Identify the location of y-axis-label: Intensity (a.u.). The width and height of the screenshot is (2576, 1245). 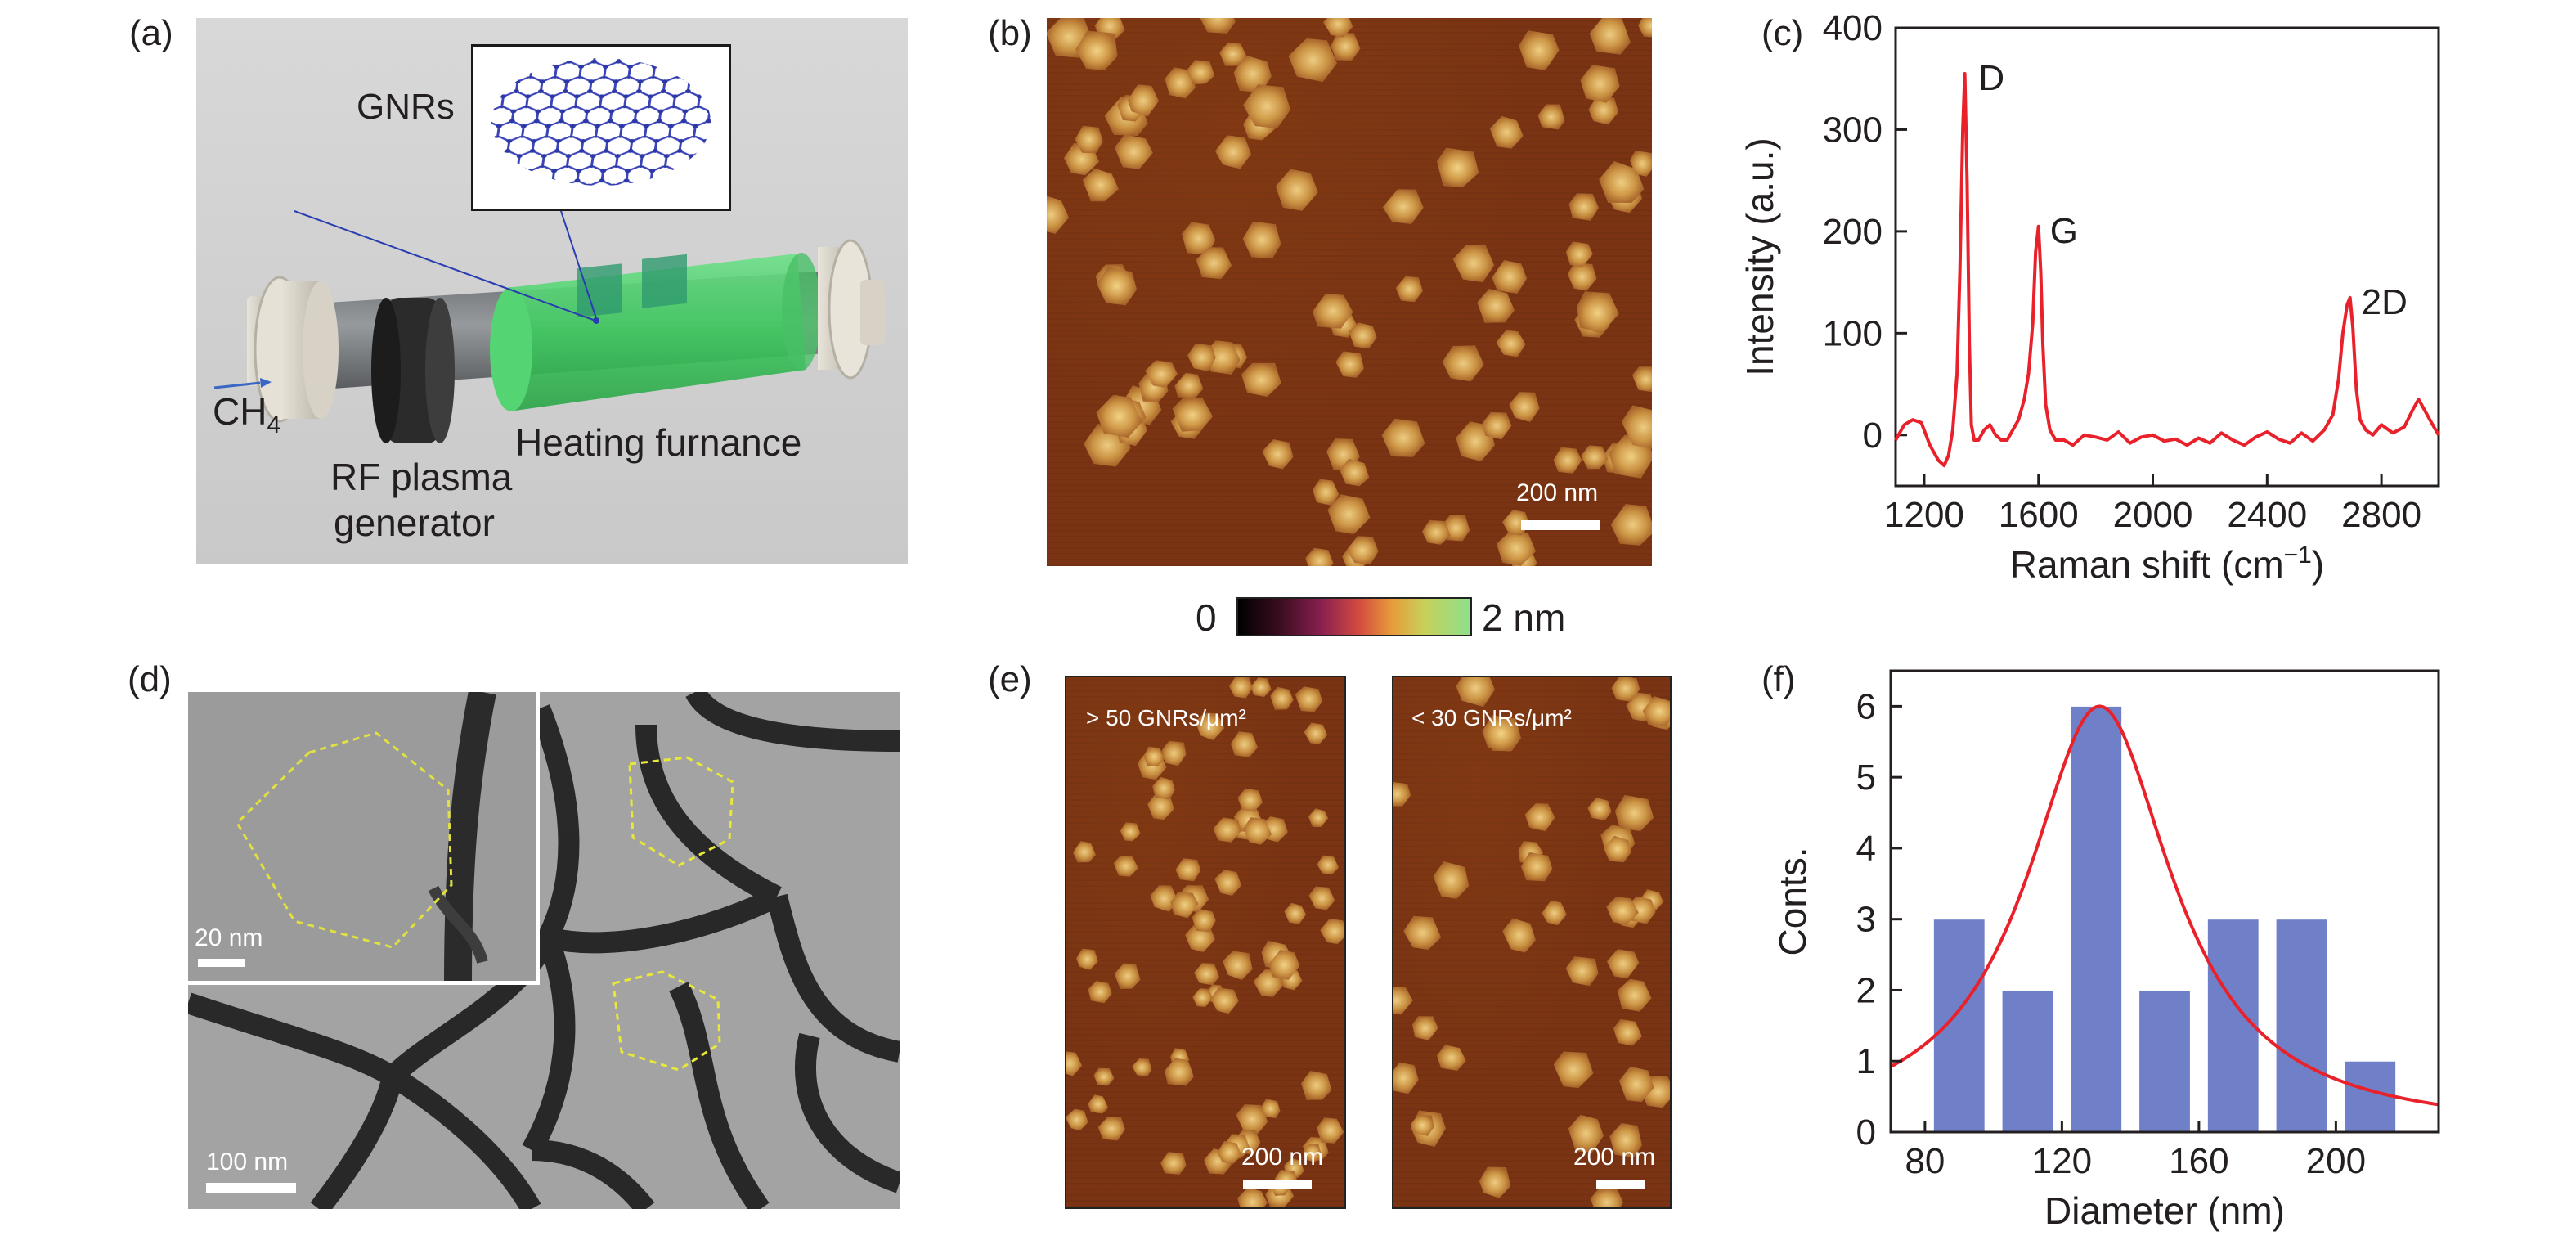
(1760, 256).